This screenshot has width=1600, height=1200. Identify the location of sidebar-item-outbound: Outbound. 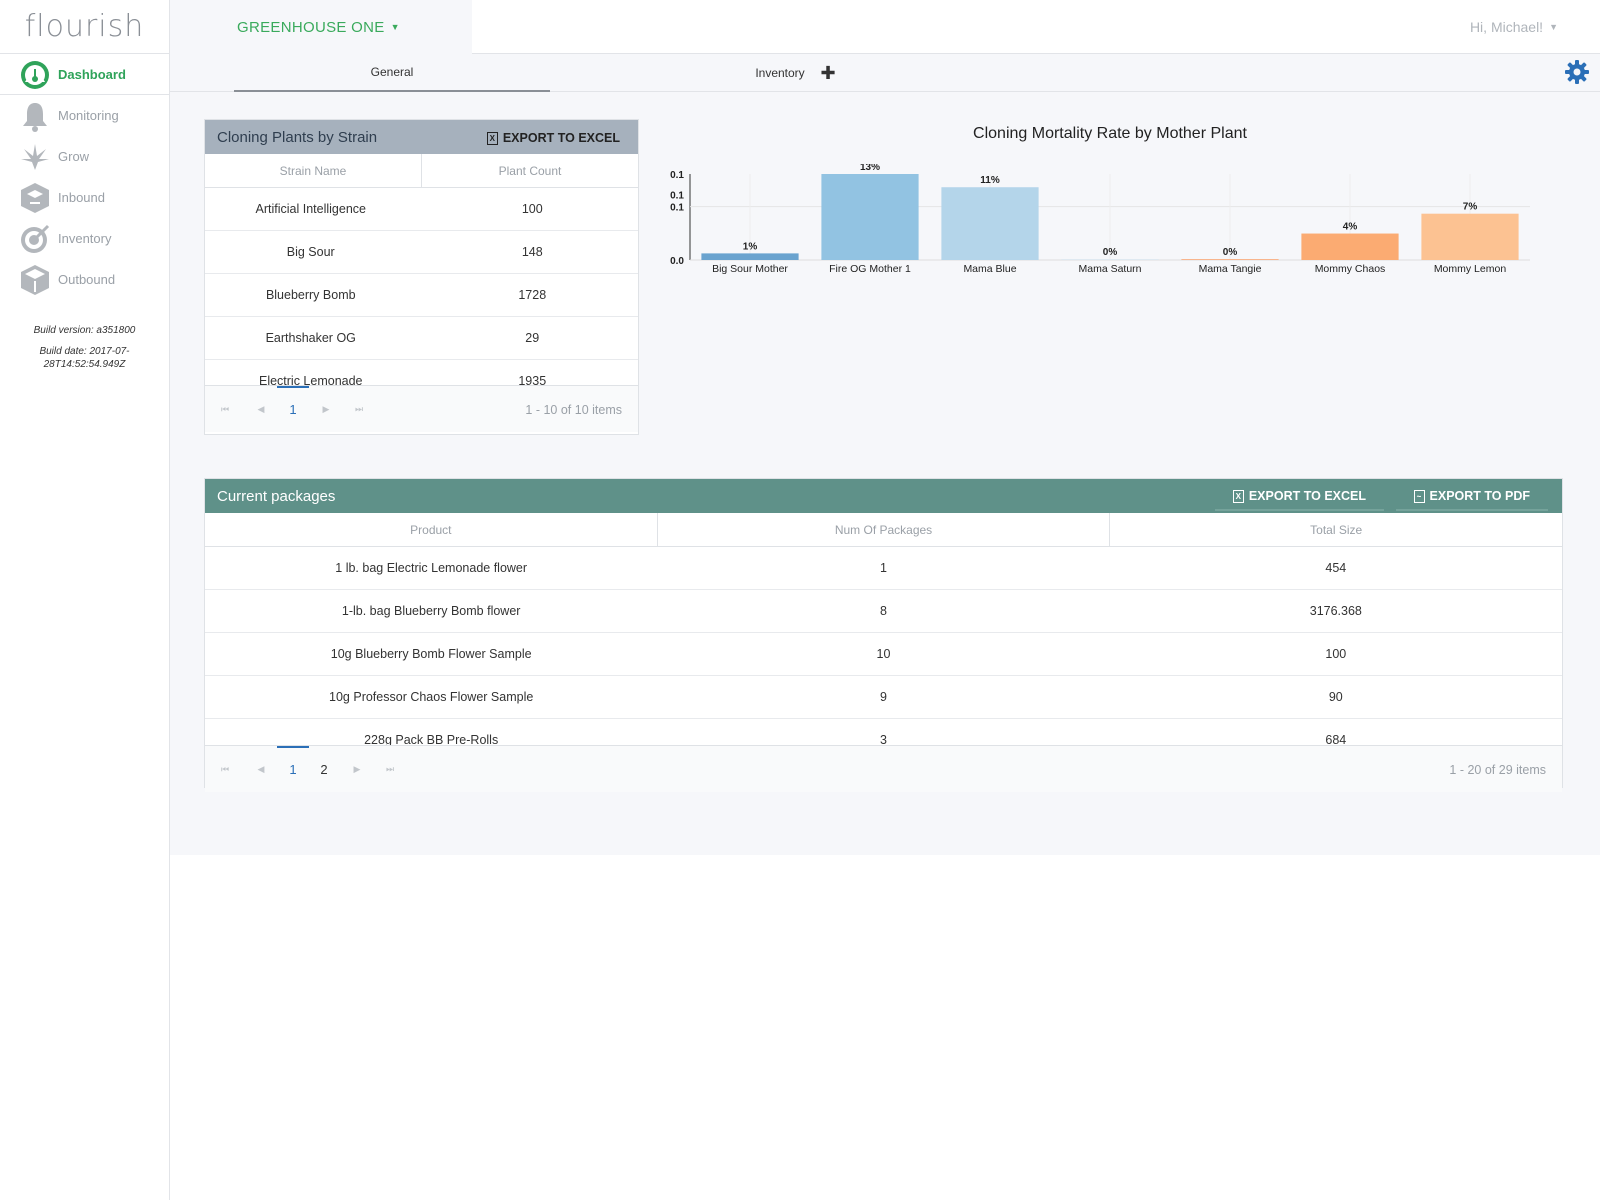
(84, 279).